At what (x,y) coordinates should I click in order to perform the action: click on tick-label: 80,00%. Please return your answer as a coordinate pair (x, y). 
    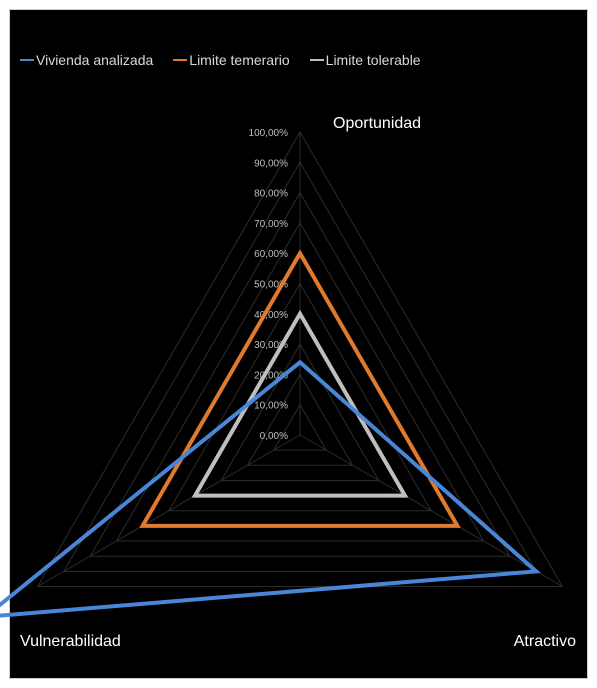
    Looking at the image, I should click on (271, 194).